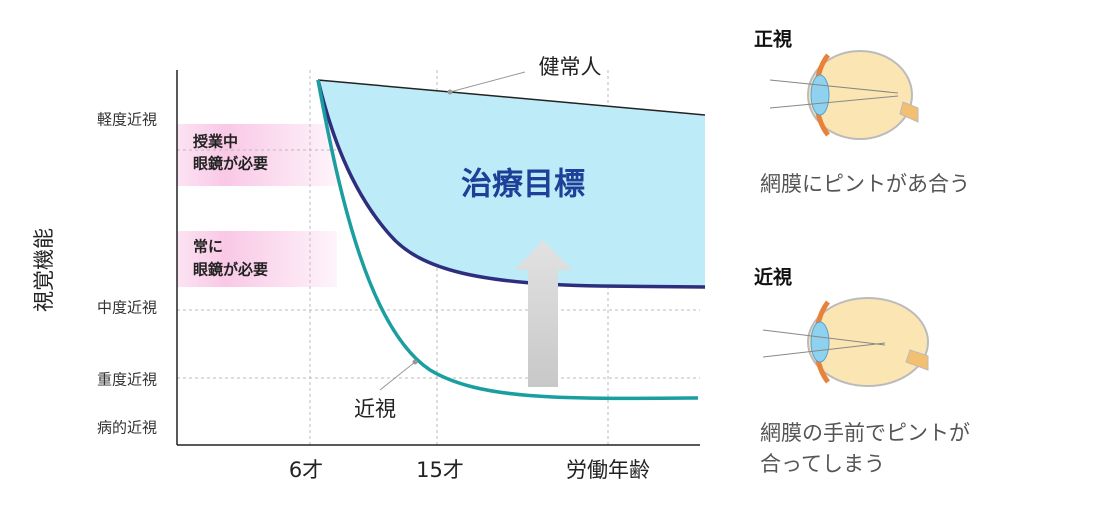 The height and width of the screenshot is (520, 1094). I want to click on arrow, so click(543, 313).